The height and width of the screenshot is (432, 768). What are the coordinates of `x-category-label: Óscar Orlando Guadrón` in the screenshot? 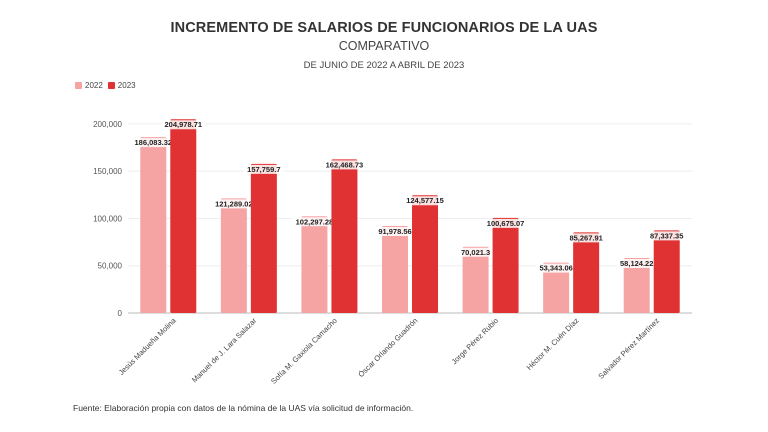 It's located at (387, 347).